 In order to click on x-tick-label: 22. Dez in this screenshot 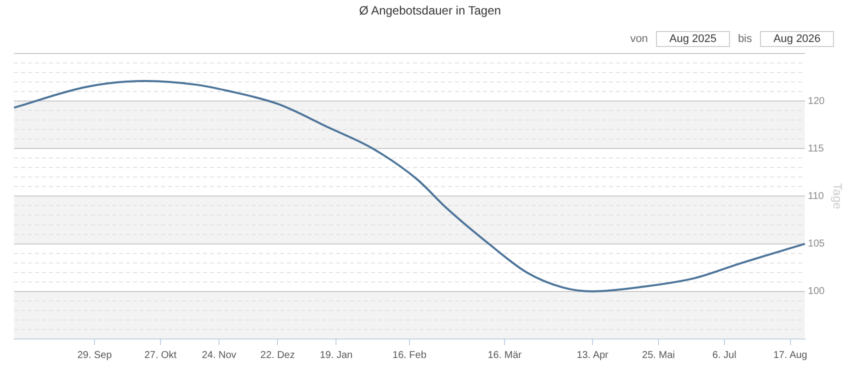, I will do `click(277, 355)`.